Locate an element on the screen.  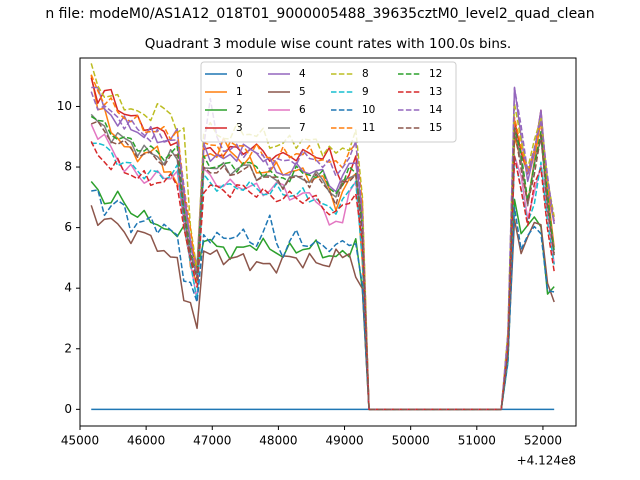
y-tick-label: 0 is located at coordinates (68, 409).